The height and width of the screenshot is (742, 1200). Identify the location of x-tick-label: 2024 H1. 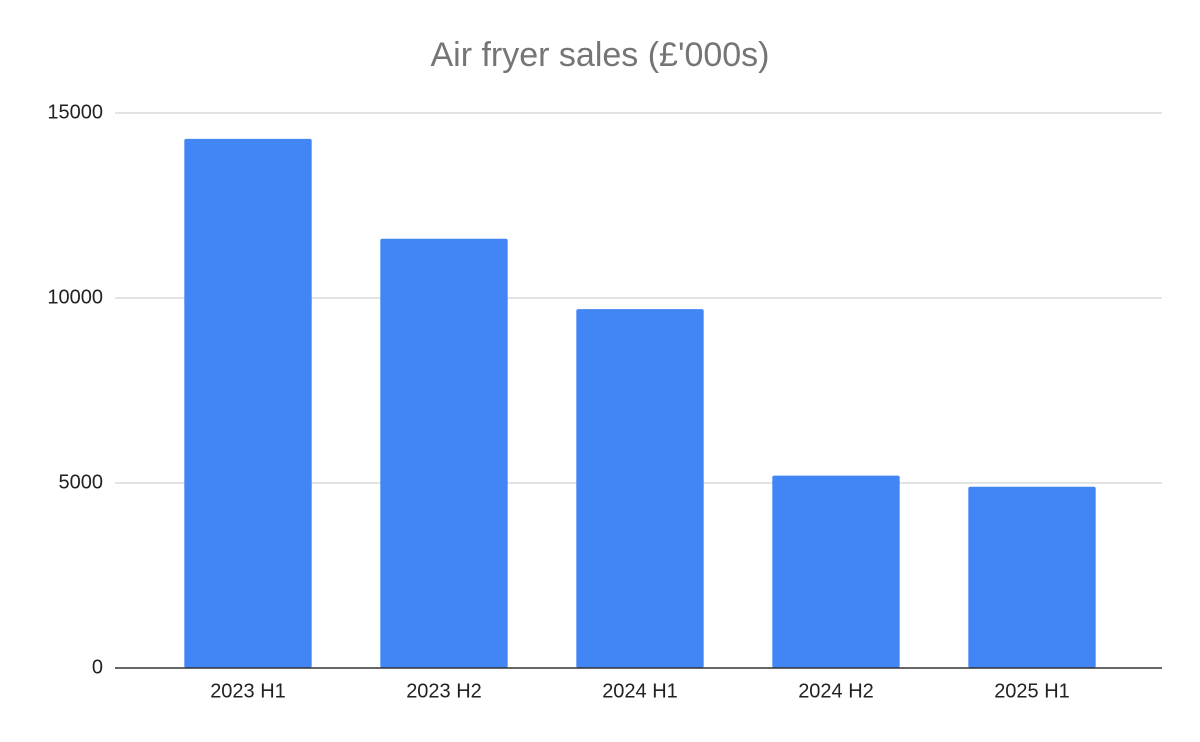
(640, 691).